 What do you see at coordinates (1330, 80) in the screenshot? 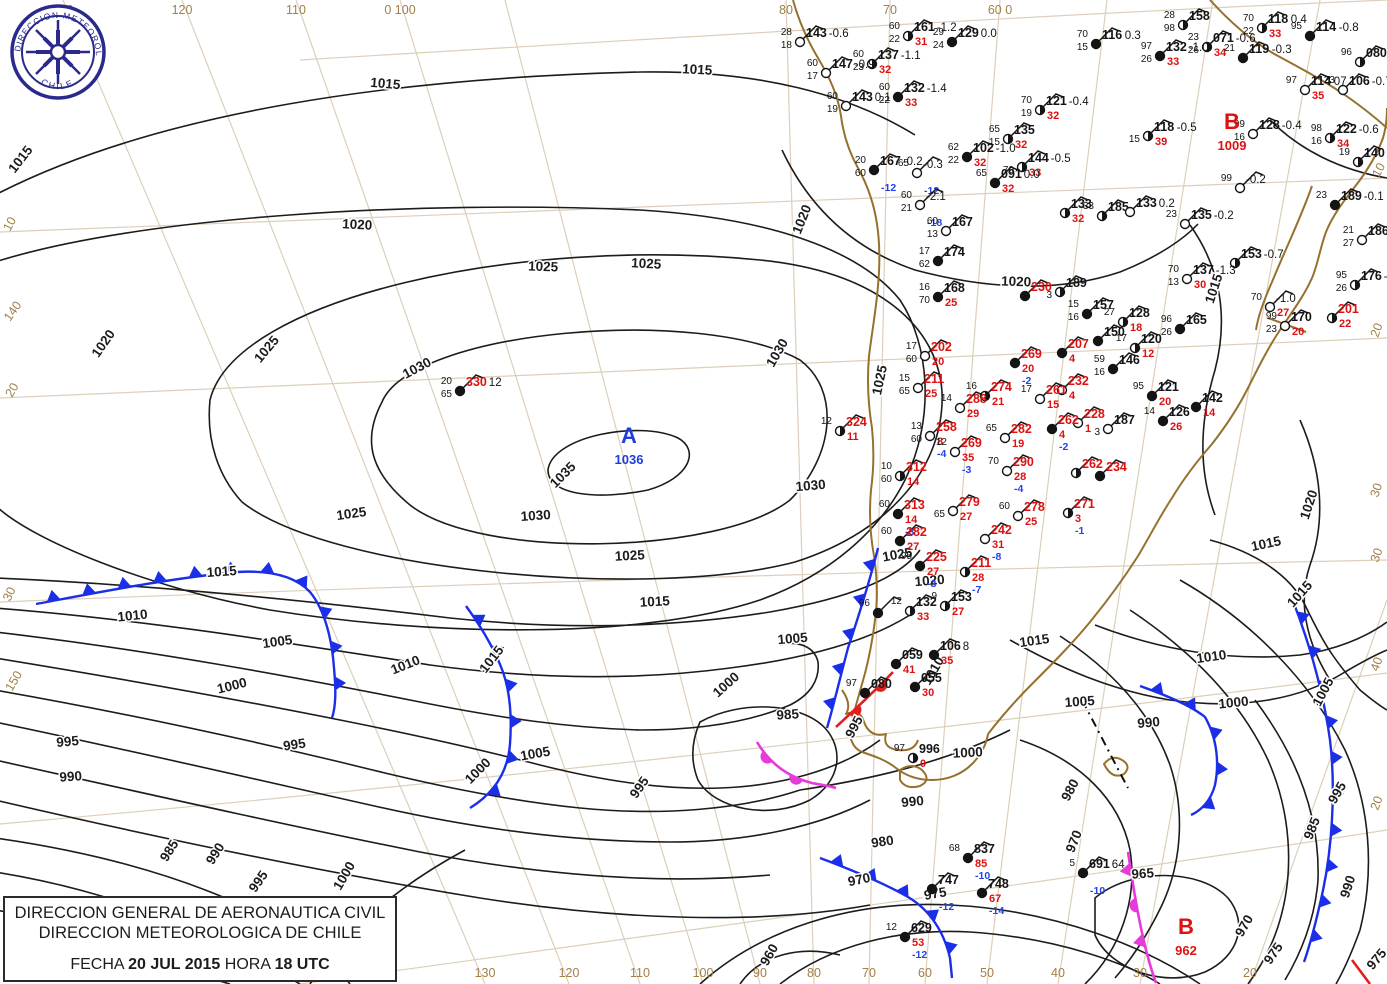
I see `svg-text: 23` at bounding box center [1330, 80].